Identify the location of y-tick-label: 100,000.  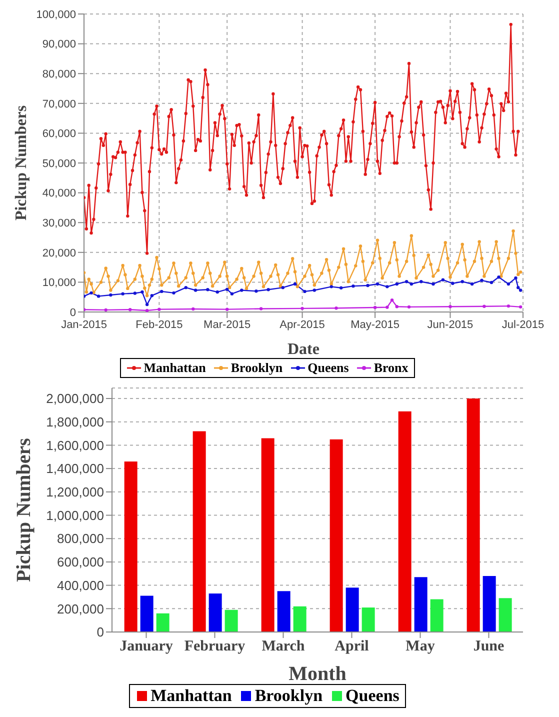
(56, 14).